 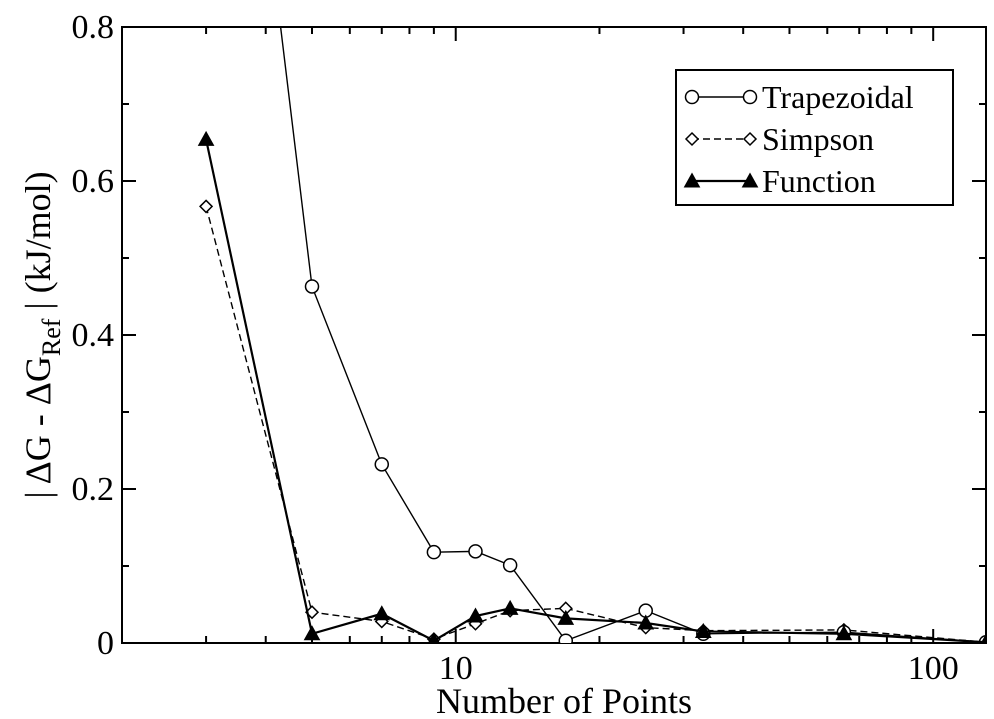 I want to click on legend: Trapezoidal Simpson Function, so click(x=814, y=137).